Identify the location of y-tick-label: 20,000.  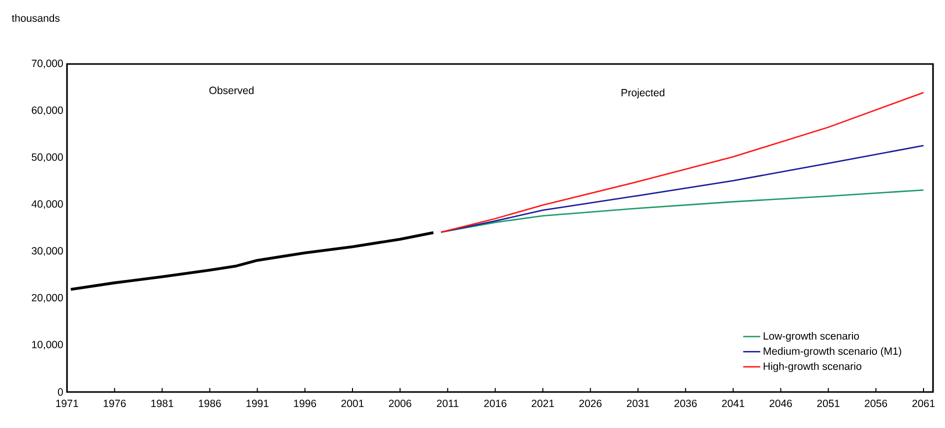
(47, 298).